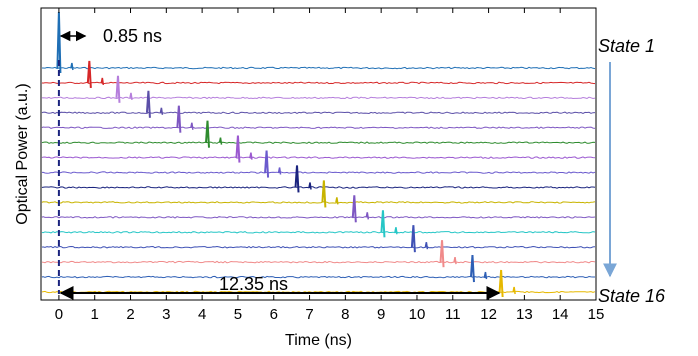 This screenshot has width=698, height=356. What do you see at coordinates (488, 314) in the screenshot?
I see `x-tick-label: 12` at bounding box center [488, 314].